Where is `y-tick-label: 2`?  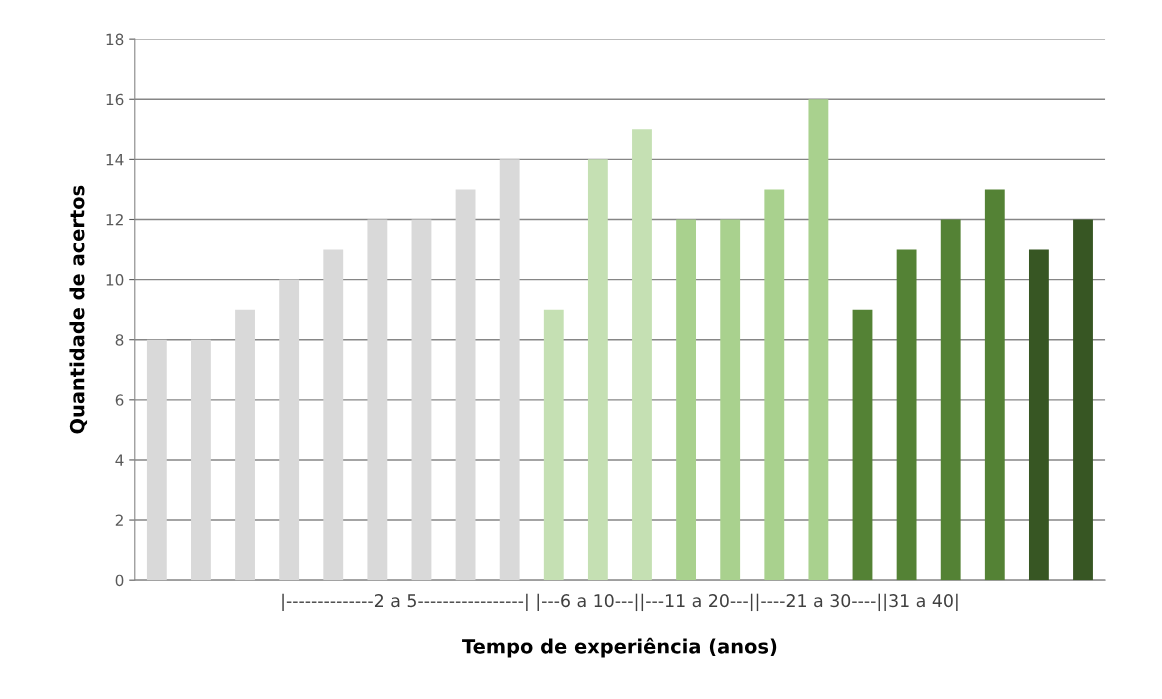
y-tick-label: 2 is located at coordinates (119, 520).